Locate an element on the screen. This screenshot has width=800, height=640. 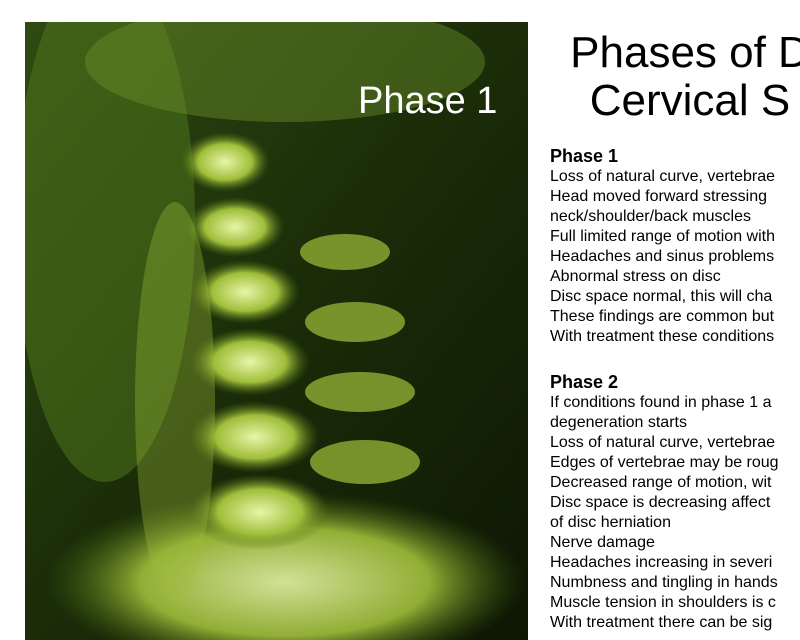
section-line: Disc space is decreasing affect is located at coordinates (660, 502).